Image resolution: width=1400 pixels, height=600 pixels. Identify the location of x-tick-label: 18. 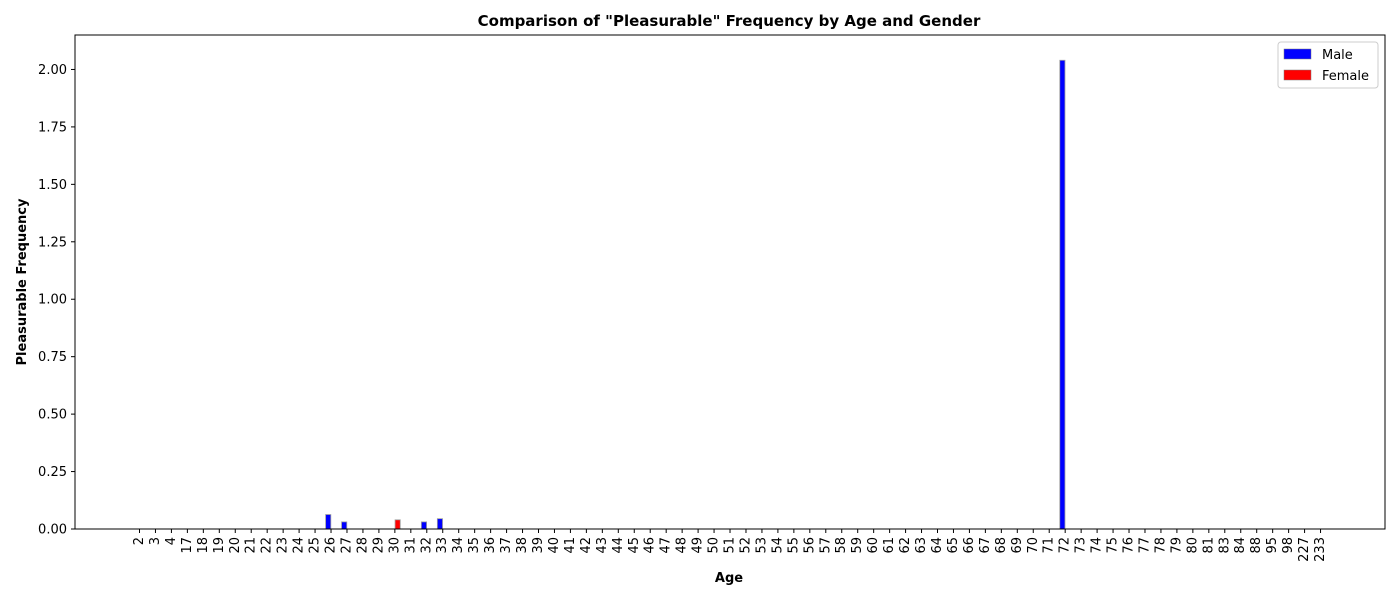
(203, 545).